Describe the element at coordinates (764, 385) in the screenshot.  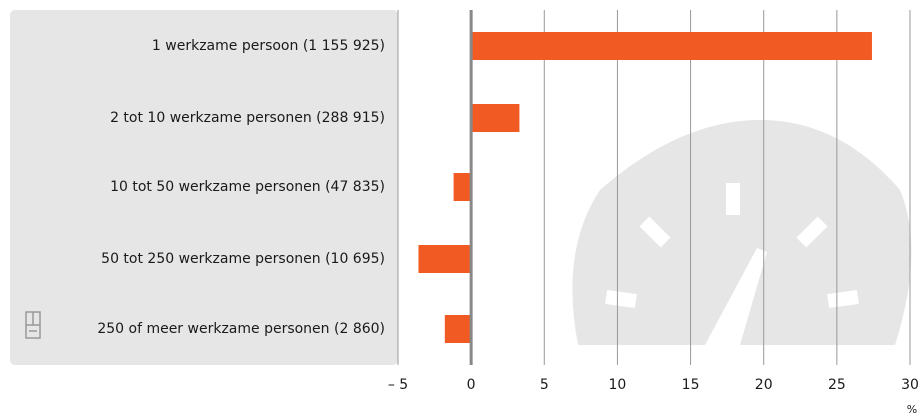
I see `x-tick-label: 20` at that location.